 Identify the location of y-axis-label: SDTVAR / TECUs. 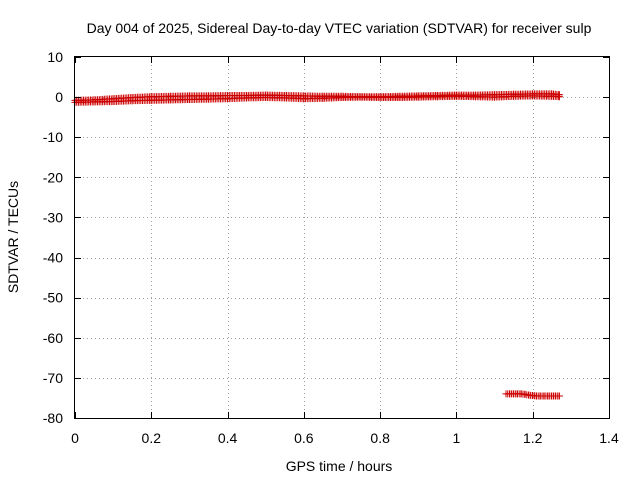
(13, 237).